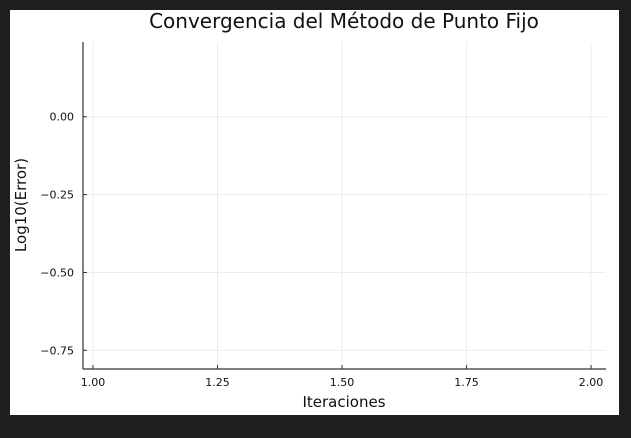 The image size is (631, 438). I want to click on y-tick-label: −0.50, so click(57, 272).